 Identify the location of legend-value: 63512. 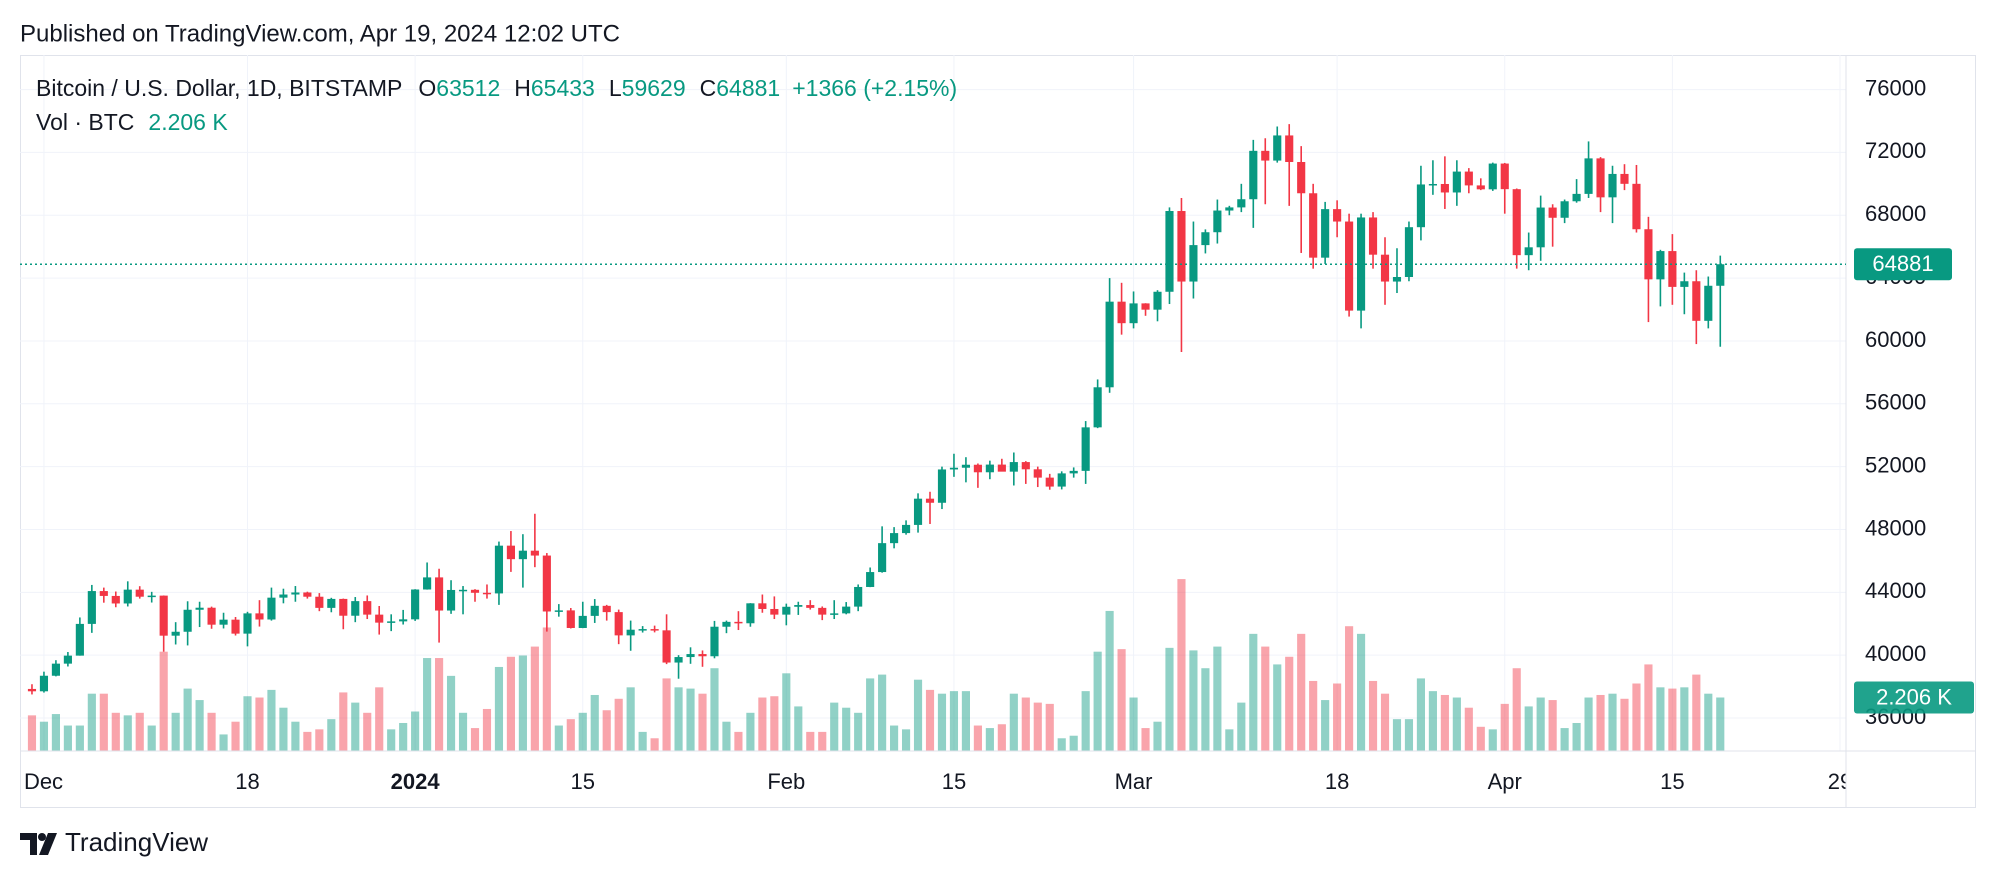
(468, 88).